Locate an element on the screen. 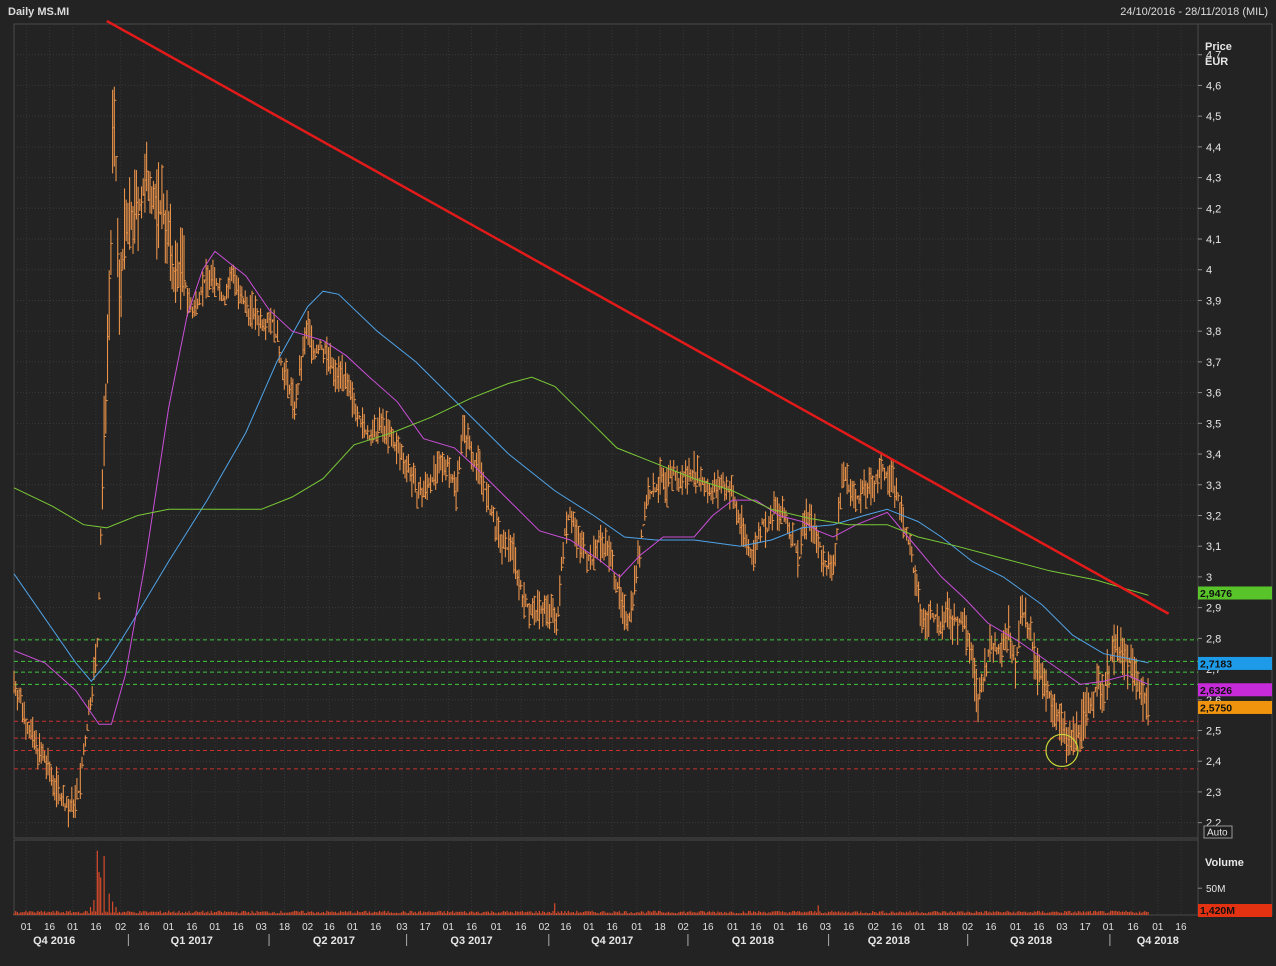 This screenshot has width=1276, height=966. price-tick-label: 2,8 is located at coordinates (1213, 639).